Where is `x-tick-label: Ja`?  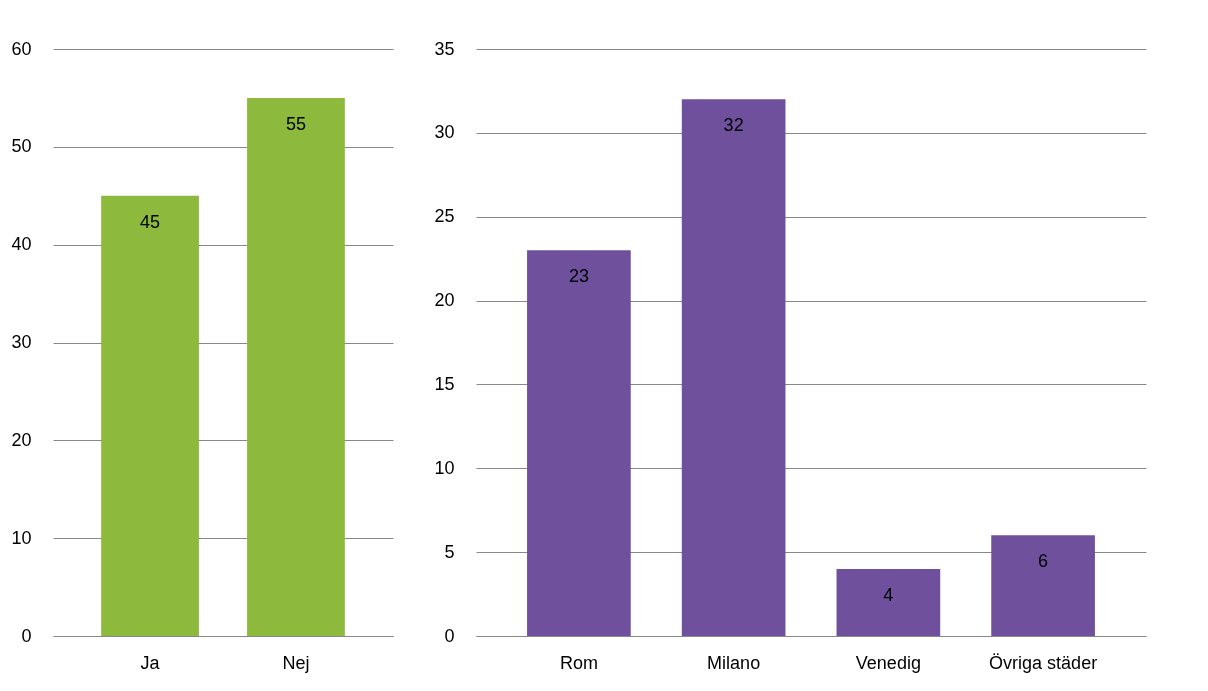
x-tick-label: Ja is located at coordinates (150, 662).